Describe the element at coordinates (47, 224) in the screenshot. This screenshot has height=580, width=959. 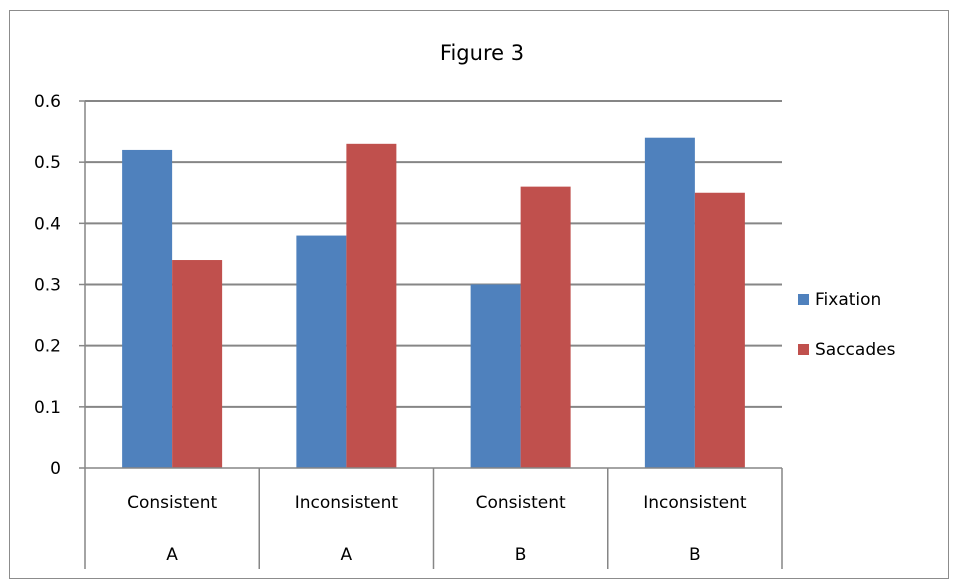
I see `y-tick-label: 0.4` at that location.